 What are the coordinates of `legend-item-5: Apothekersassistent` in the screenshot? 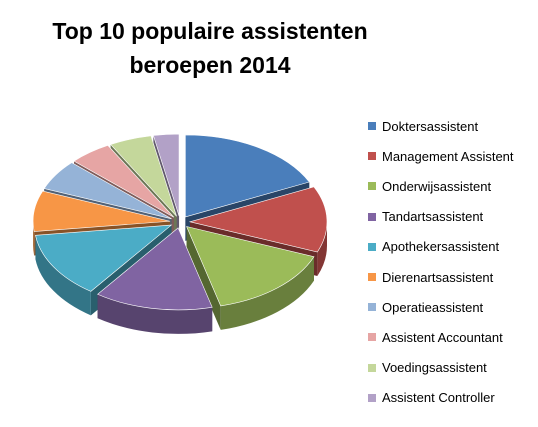 It's located at (441, 247).